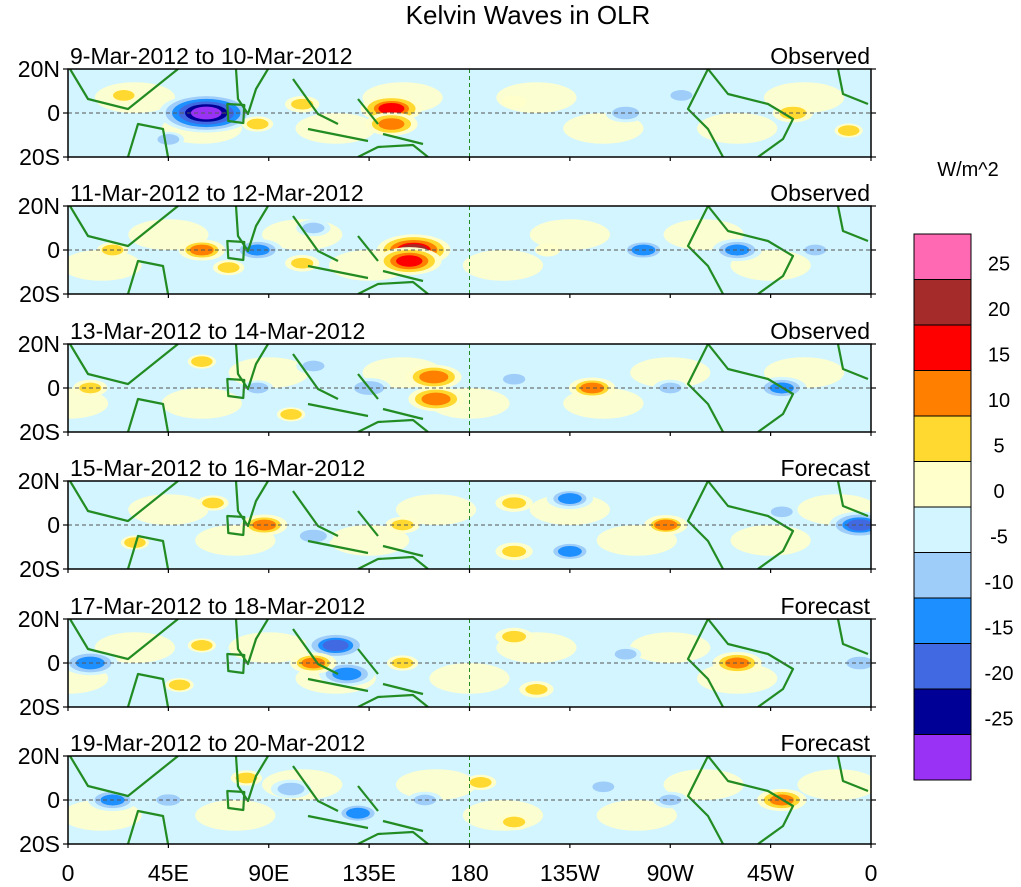 This screenshot has height=887, width=1021. I want to click on x-tick-label: 180, so click(469, 873).